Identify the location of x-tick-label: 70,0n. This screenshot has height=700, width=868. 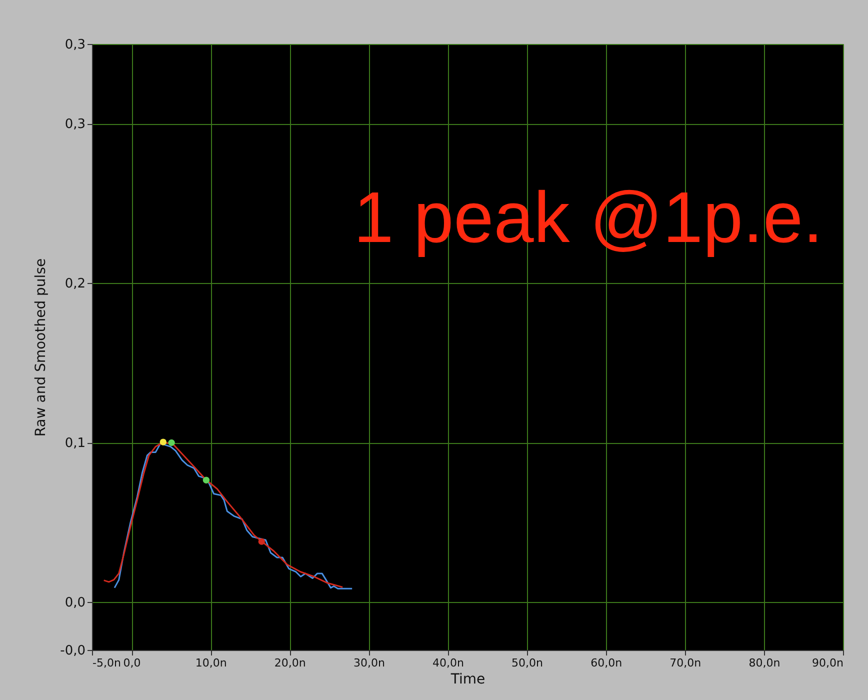
(686, 663).